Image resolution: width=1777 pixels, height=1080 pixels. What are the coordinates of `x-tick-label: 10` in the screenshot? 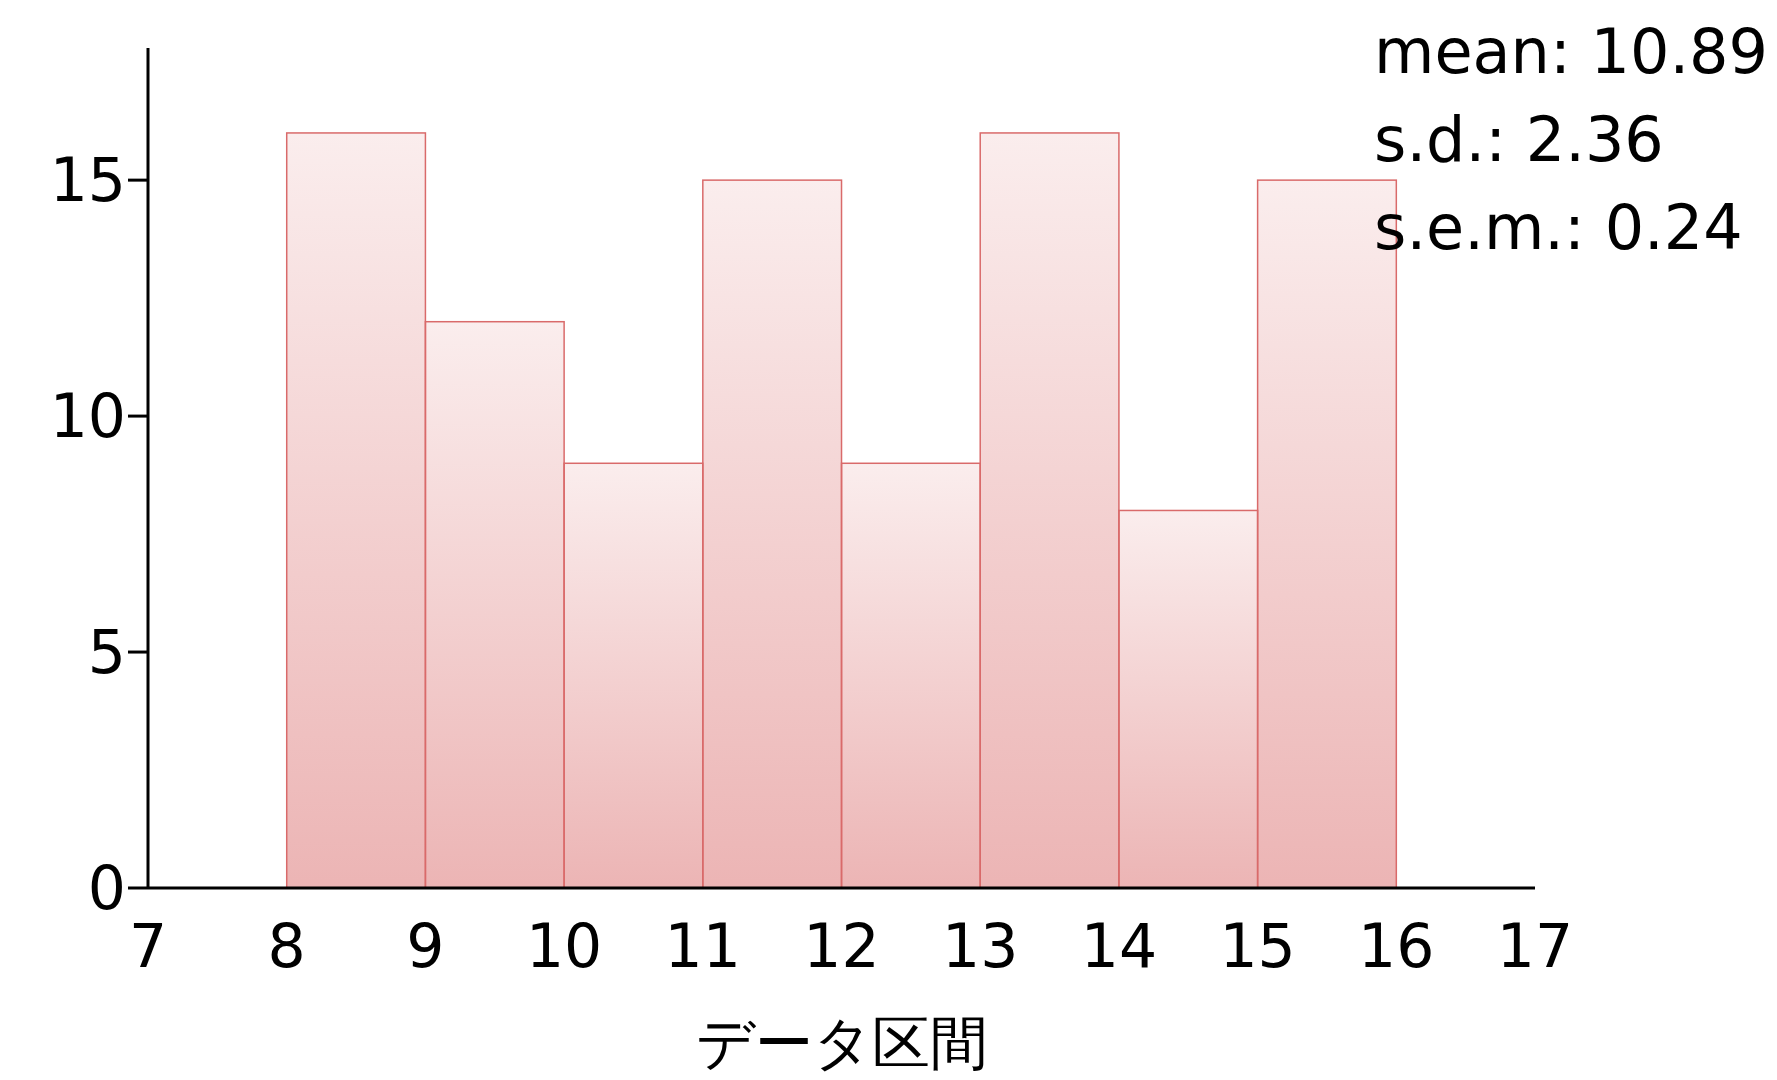 It's located at (564, 945).